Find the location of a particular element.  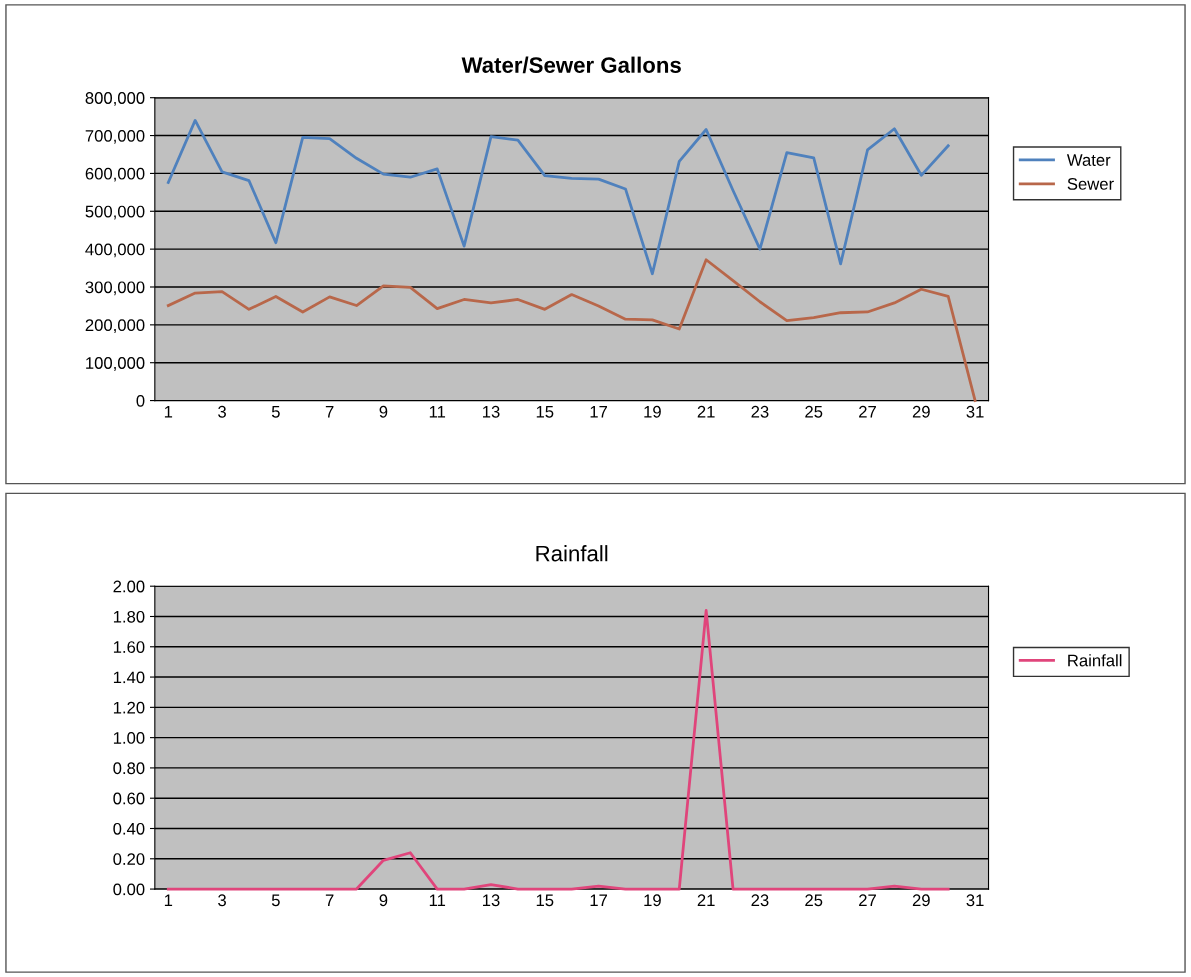

y-tick-label: 500,000 is located at coordinates (115, 212).